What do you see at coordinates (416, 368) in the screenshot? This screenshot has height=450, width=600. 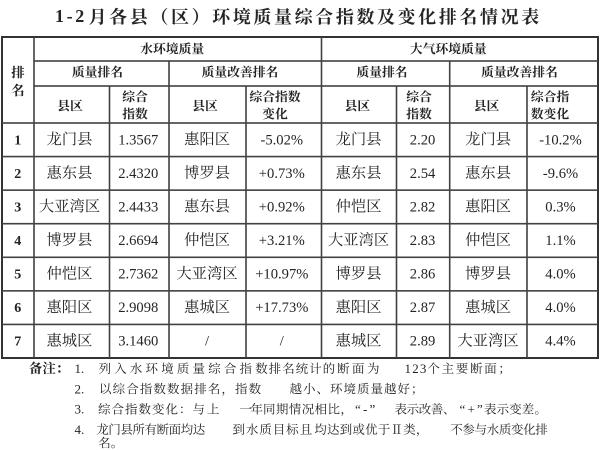 I see `svg-text: 123` at bounding box center [416, 368].